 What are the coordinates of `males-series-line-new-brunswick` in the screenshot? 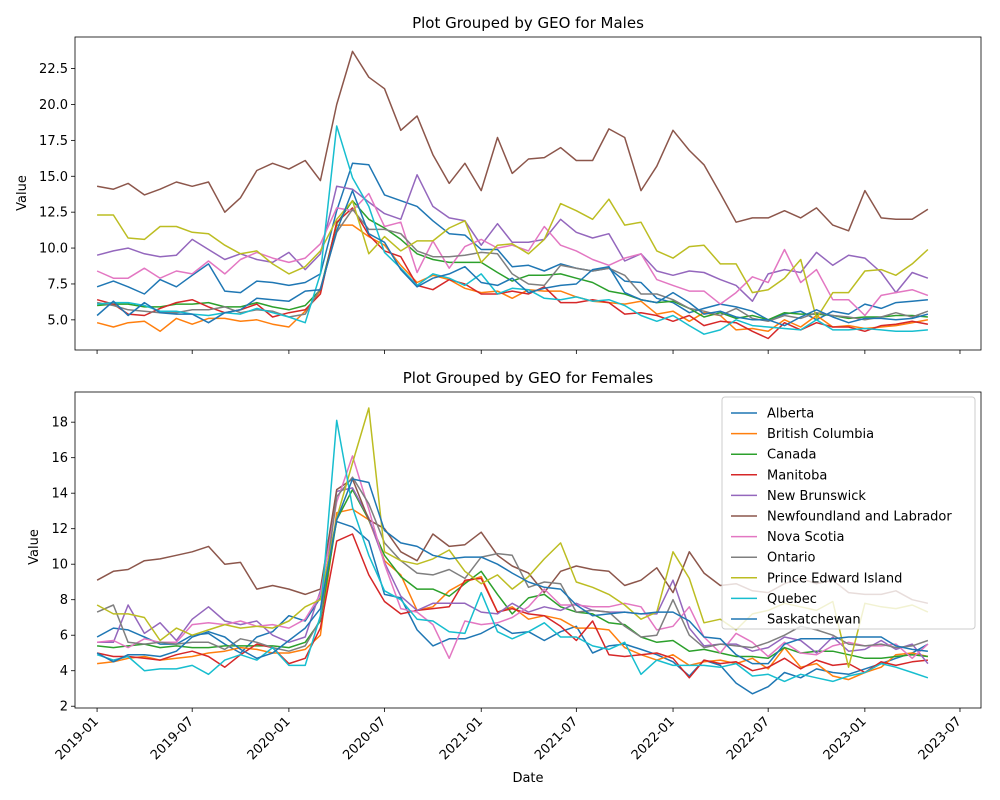 It's located at (512, 238).